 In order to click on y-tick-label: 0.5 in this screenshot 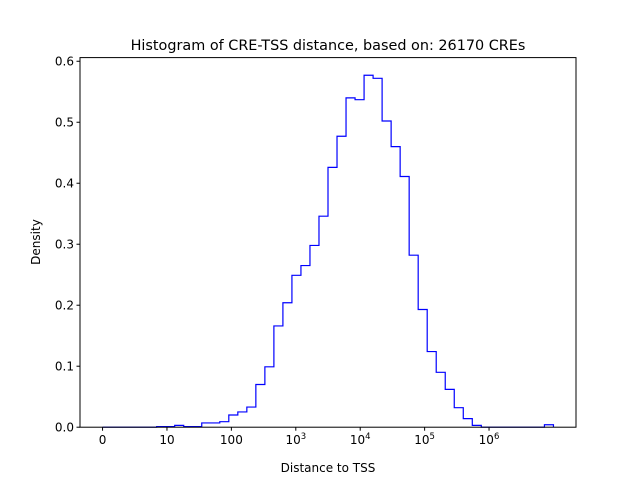, I will do `click(64, 123)`.